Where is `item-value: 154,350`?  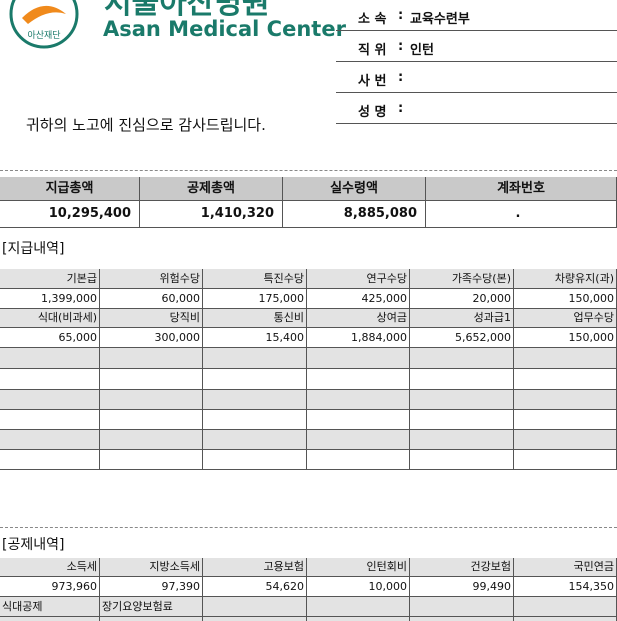
item-value: 154,350 is located at coordinates (565, 587).